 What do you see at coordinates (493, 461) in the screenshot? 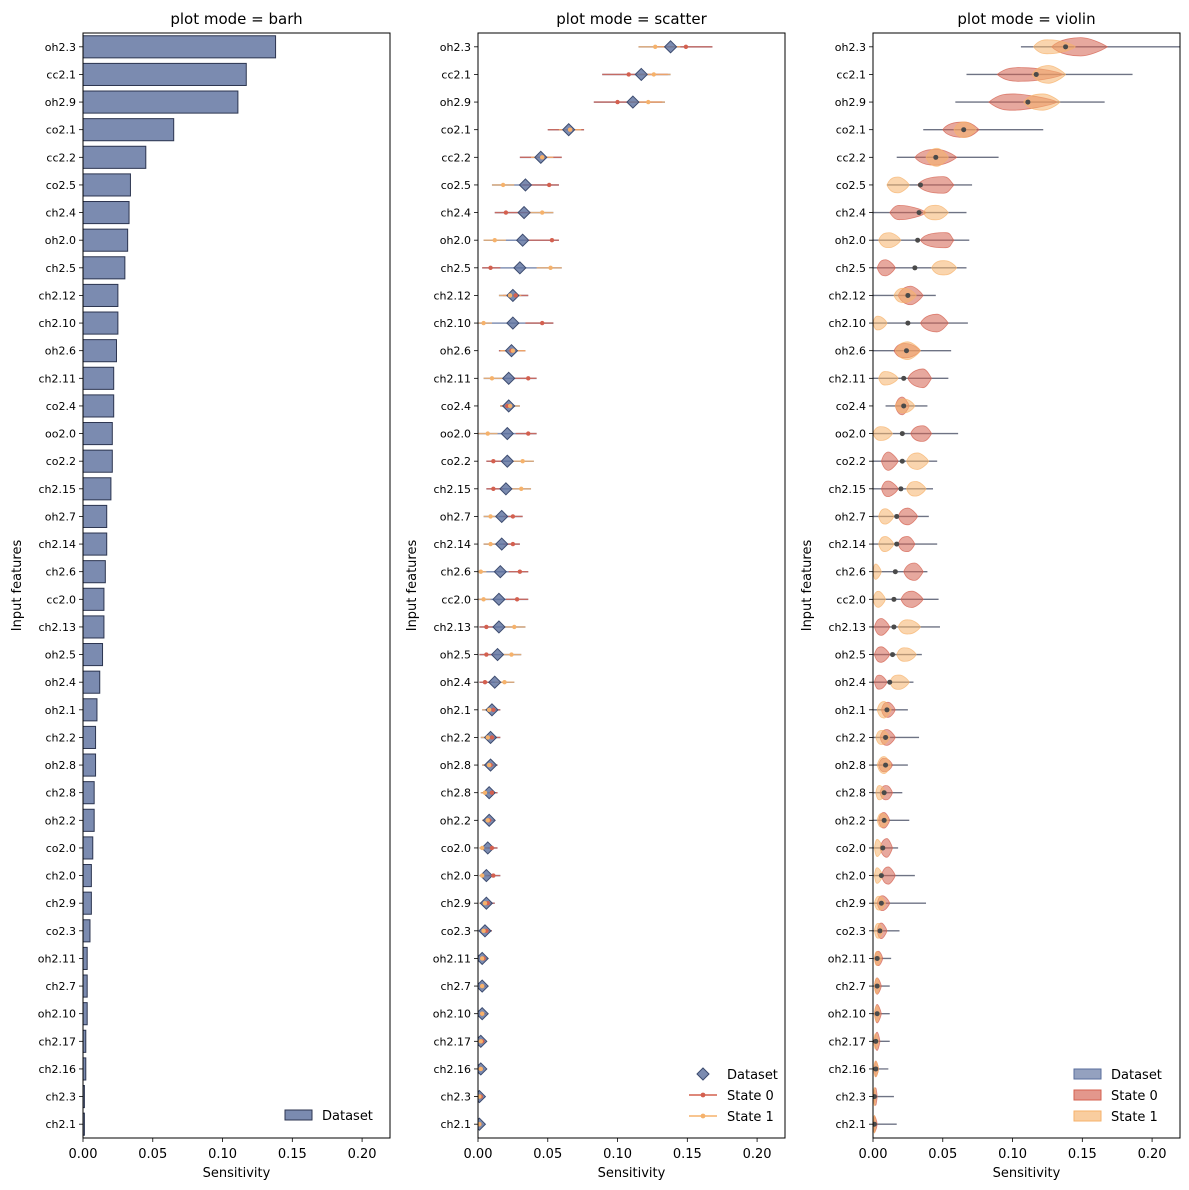
I see `state0-point-co2.2` at bounding box center [493, 461].